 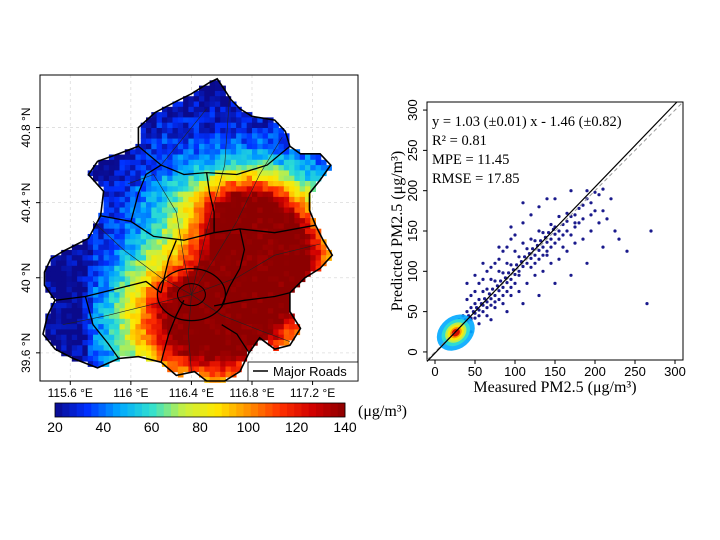 I want to click on scatter-annotation: y = 1.03 (±0.01) x - 1.46 (±0.82), so click(x=527, y=122).